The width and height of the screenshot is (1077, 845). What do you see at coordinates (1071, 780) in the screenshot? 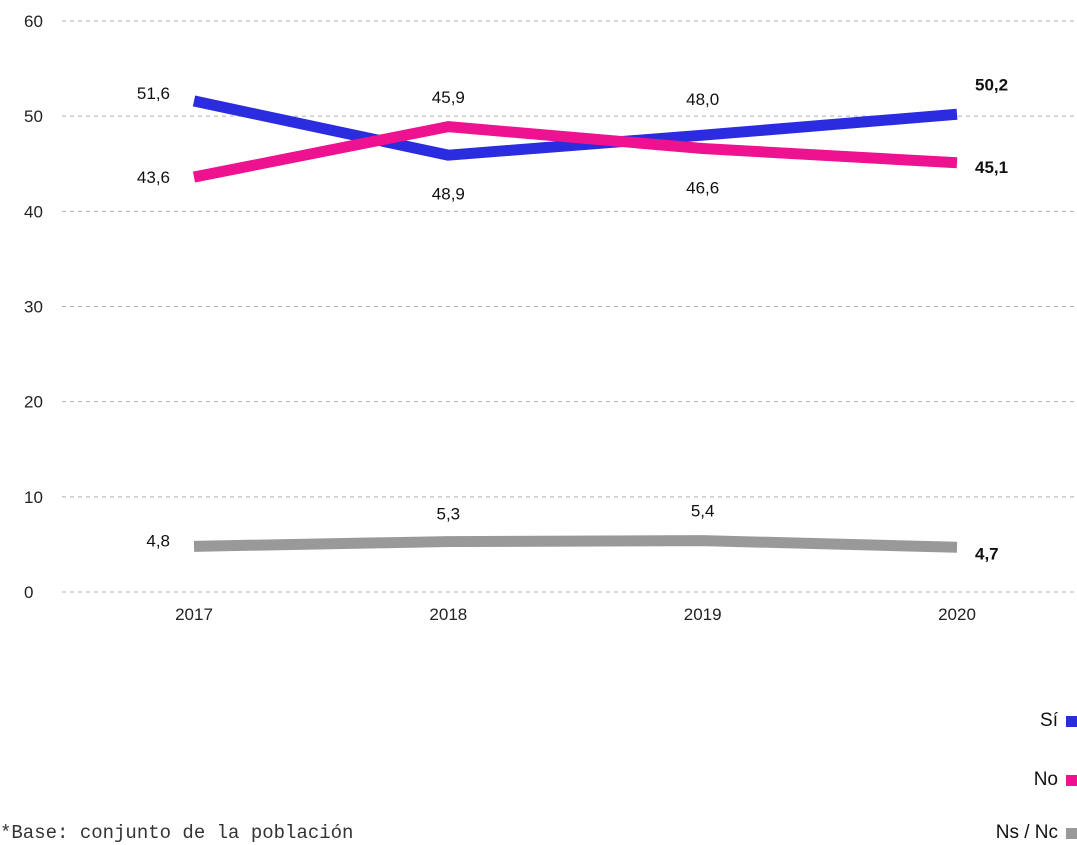
I see `legend-swatch-no` at bounding box center [1071, 780].